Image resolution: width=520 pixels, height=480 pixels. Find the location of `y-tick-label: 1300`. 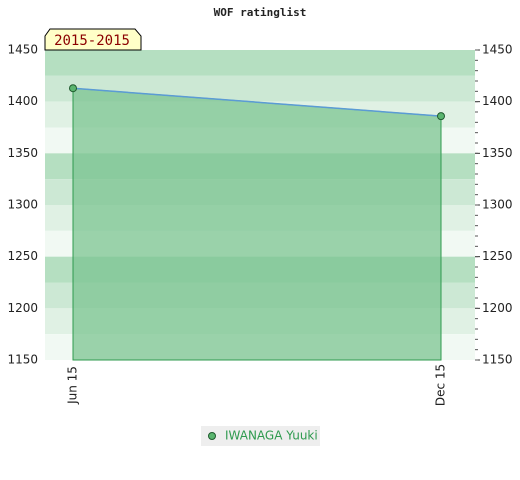

y-tick-label: 1300 is located at coordinates (22, 205).